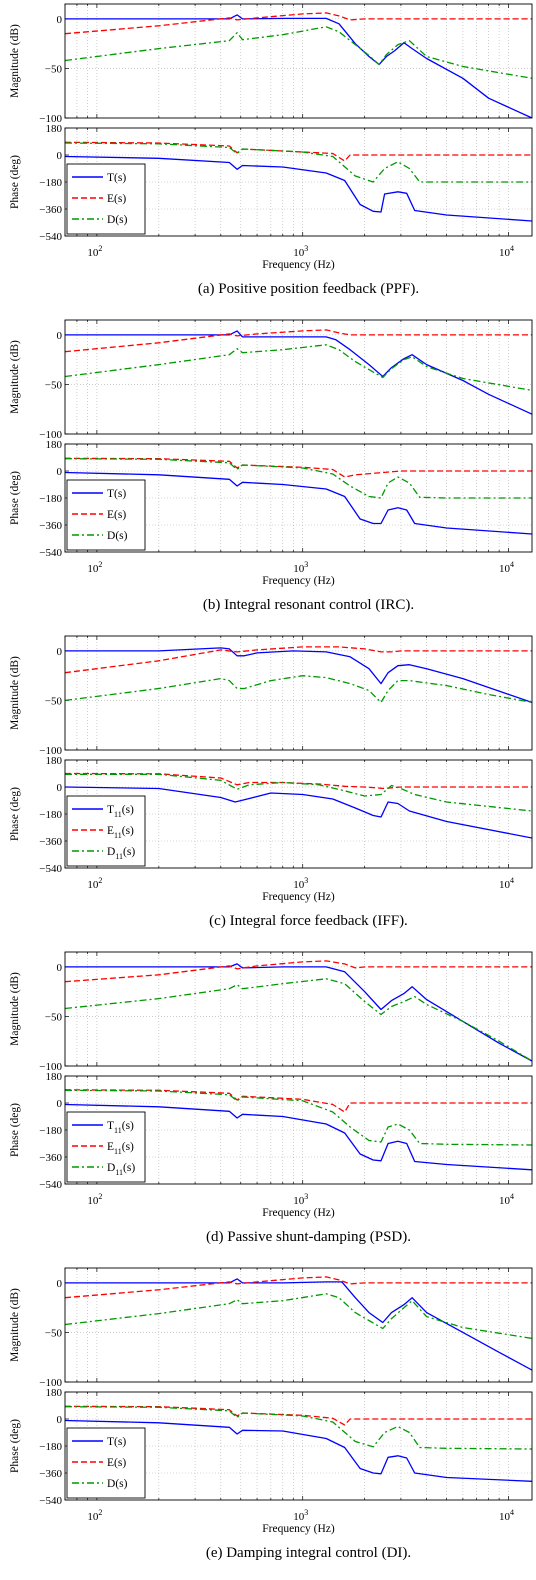 This screenshot has height=1580, width=536. I want to click on y-tick-label: −540, so click(50, 553).